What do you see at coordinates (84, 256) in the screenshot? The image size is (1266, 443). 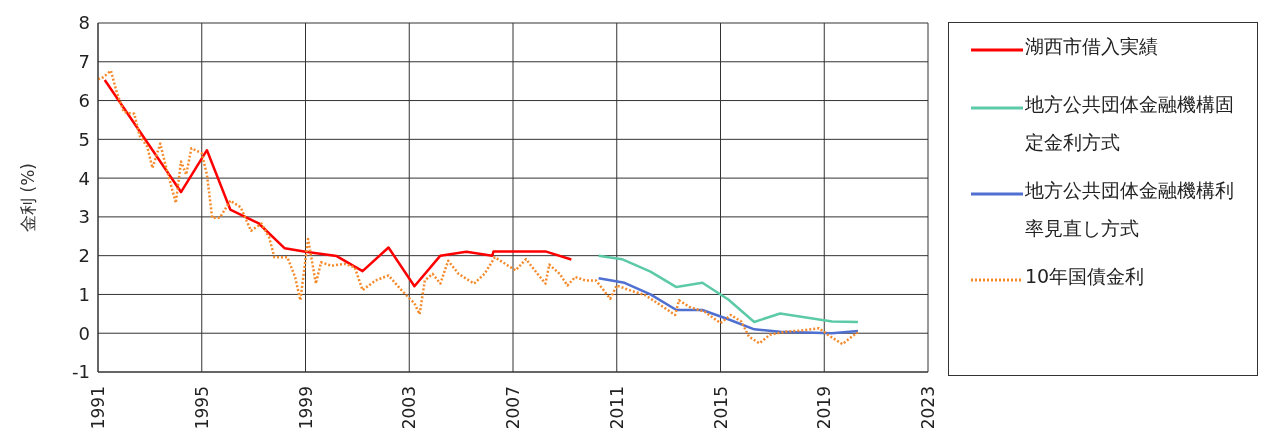 I see `y-tick-label: 2` at bounding box center [84, 256].